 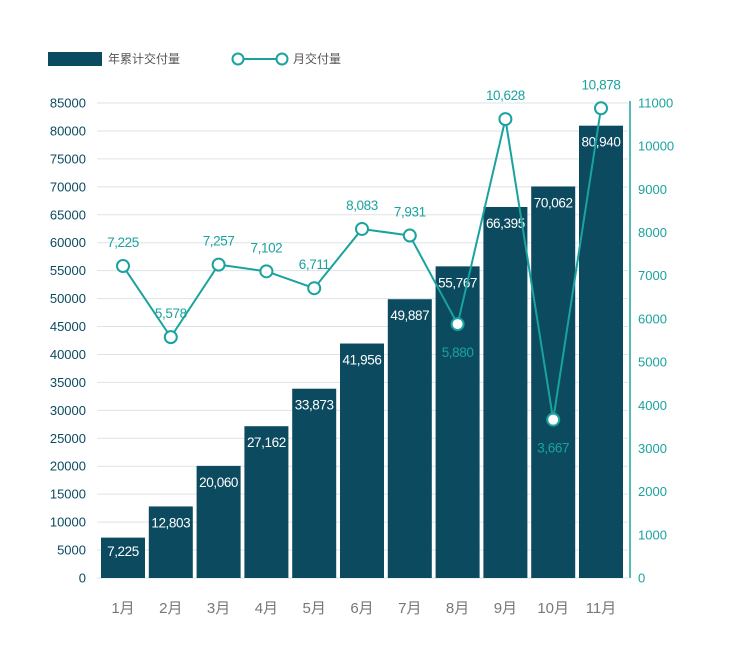 What do you see at coordinates (266, 608) in the screenshot?
I see `x-tick-label: 4月` at bounding box center [266, 608].